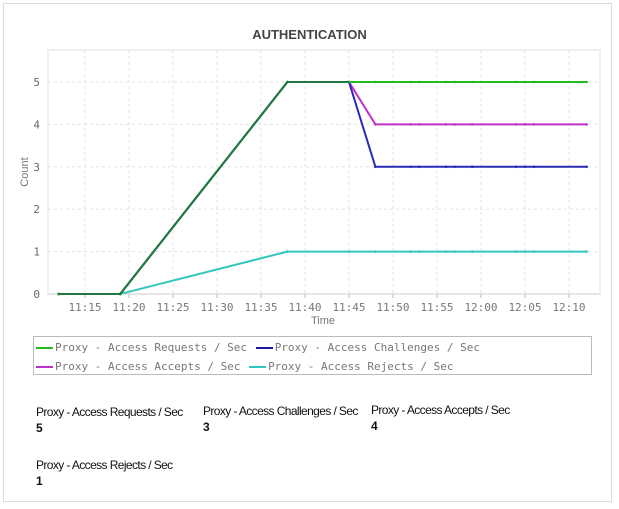 The image size is (619, 509). I want to click on legend-item: Proxy - Access Requests / Sec, so click(141, 347).